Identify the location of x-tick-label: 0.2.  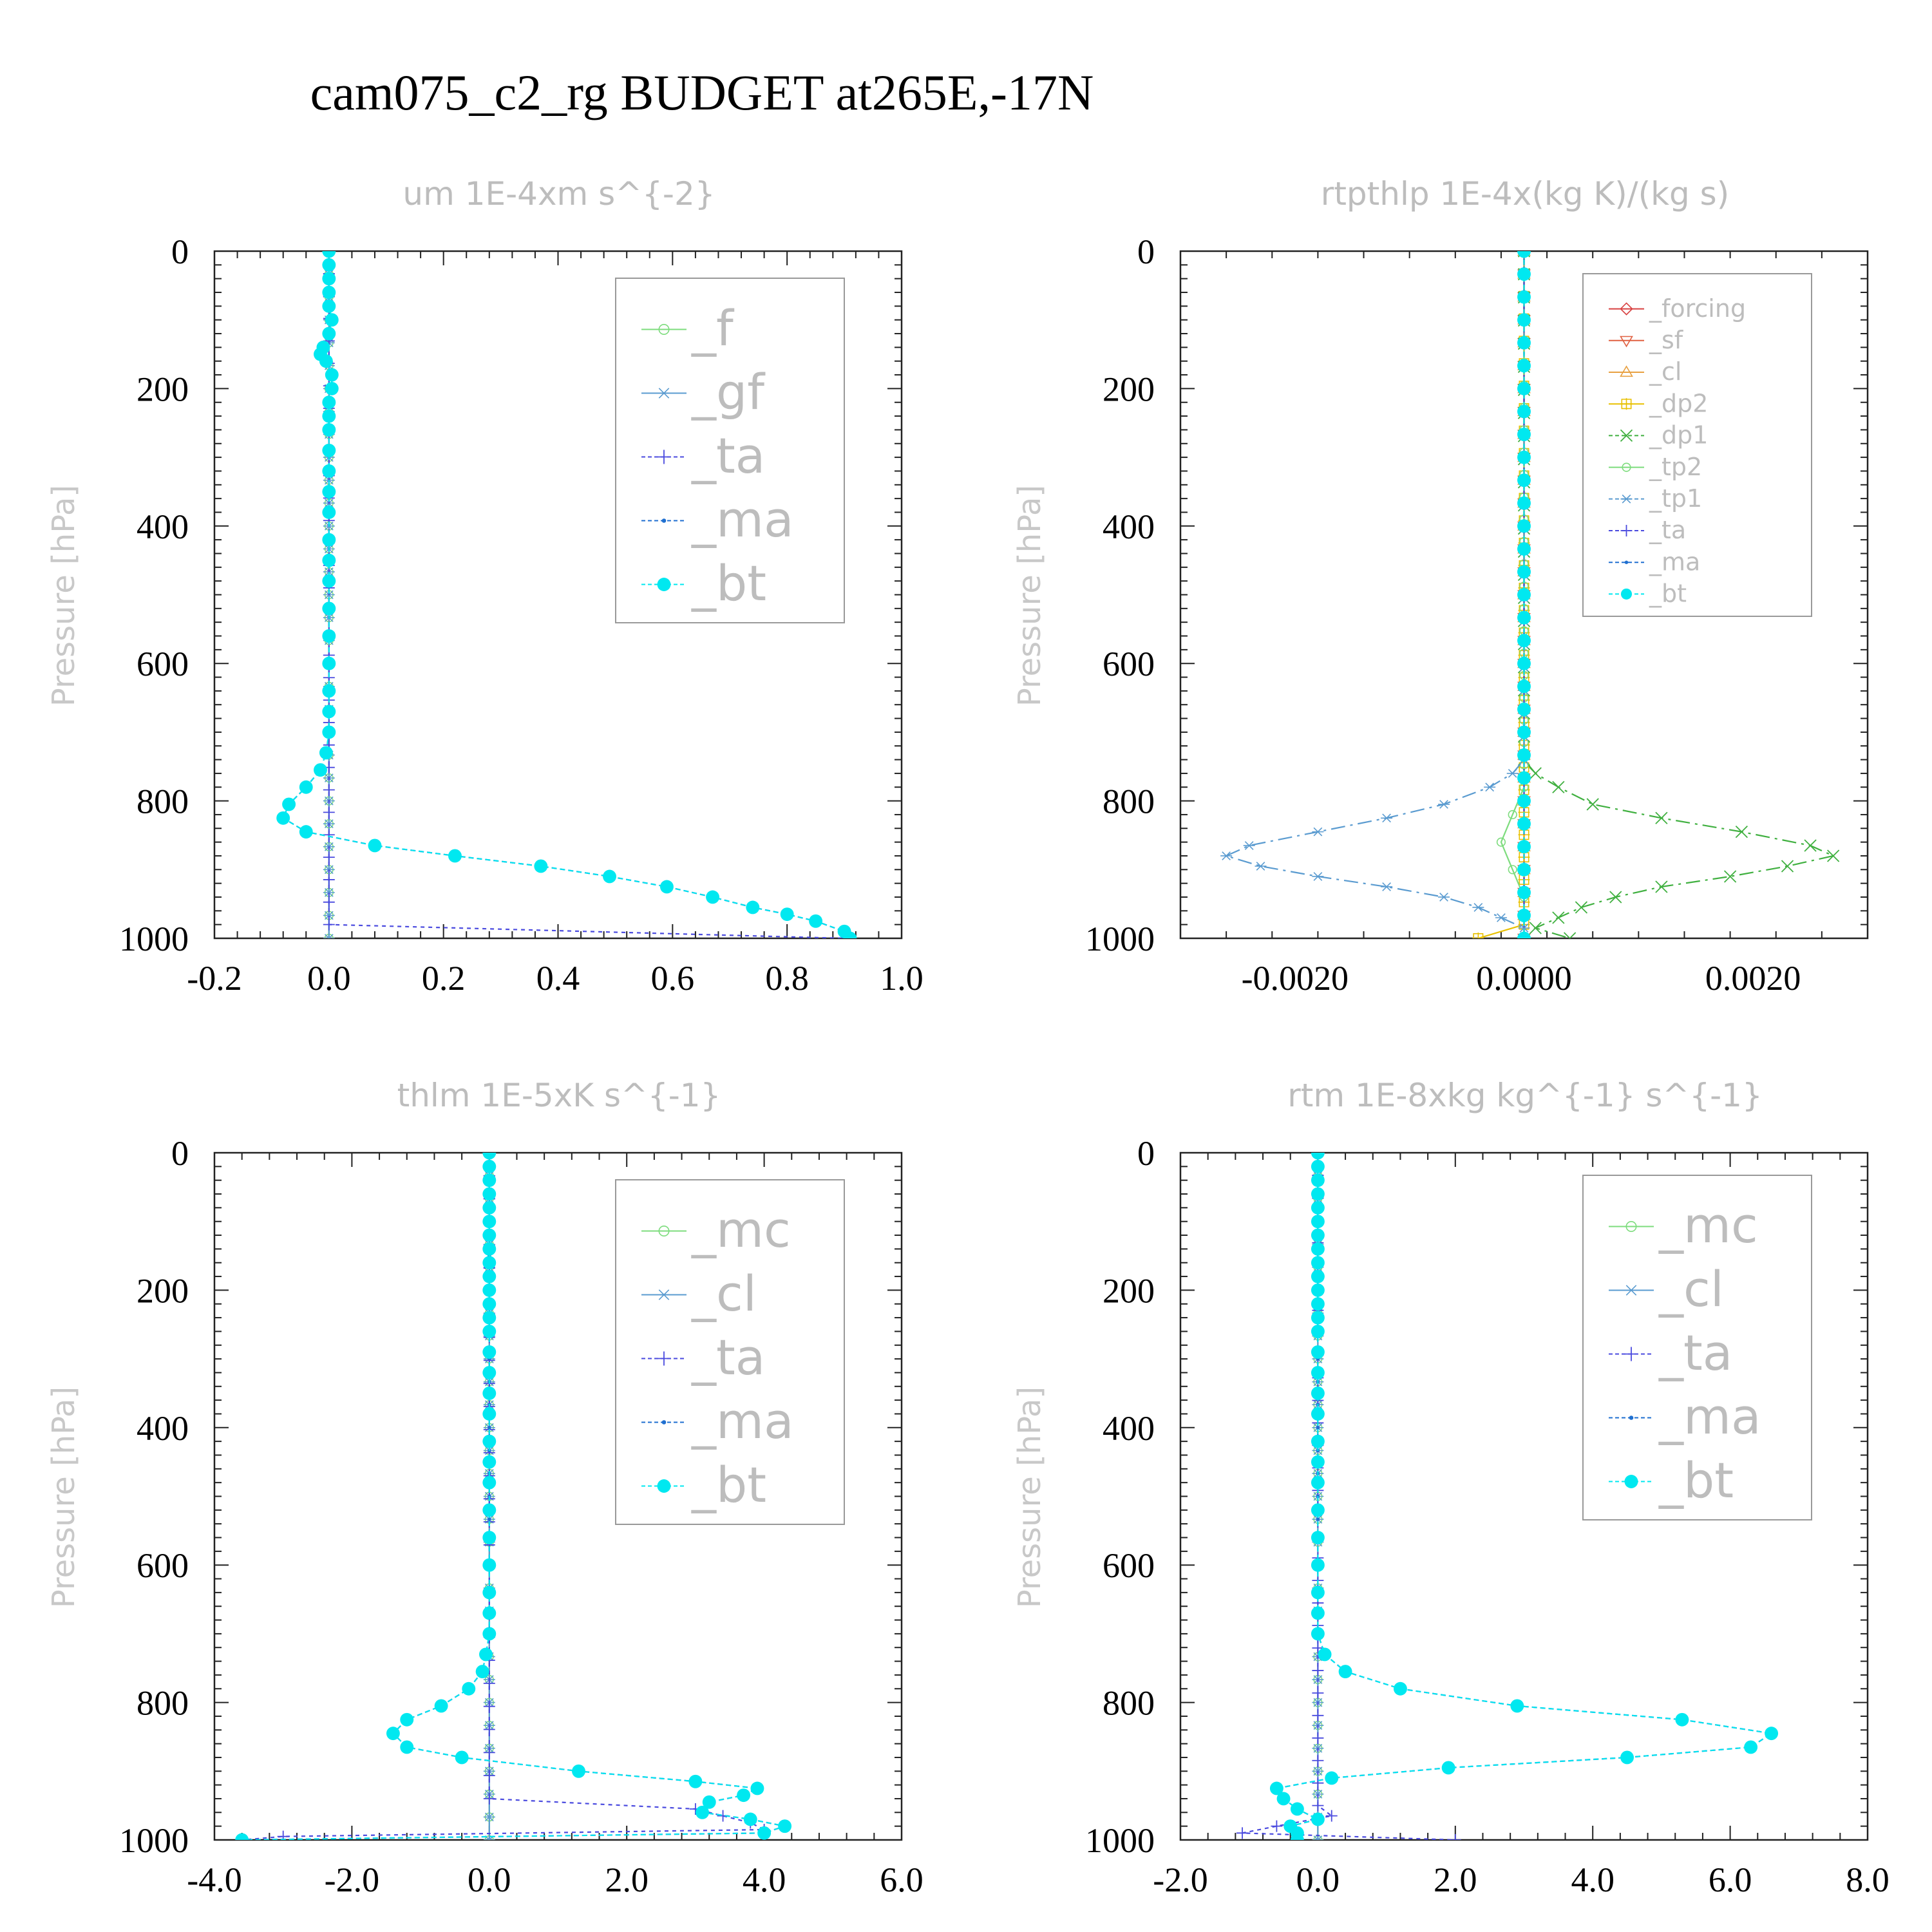
(444, 978).